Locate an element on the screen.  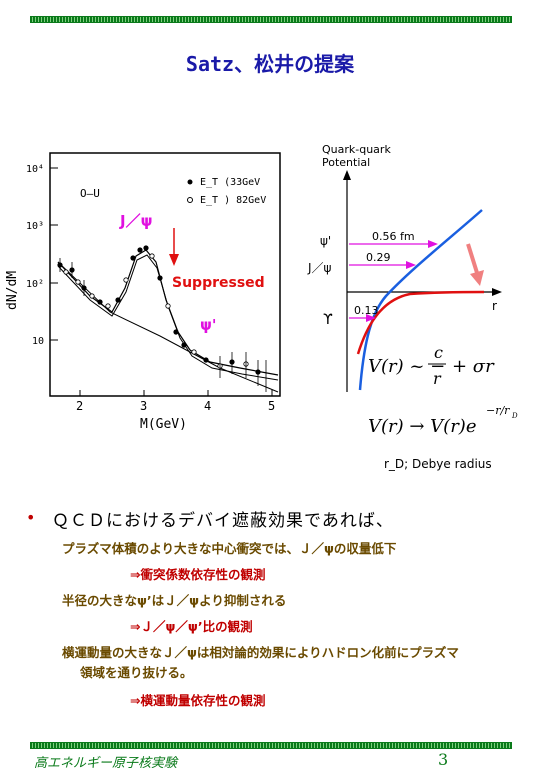
equation-1-numerator: c is located at coordinates (438, 352).